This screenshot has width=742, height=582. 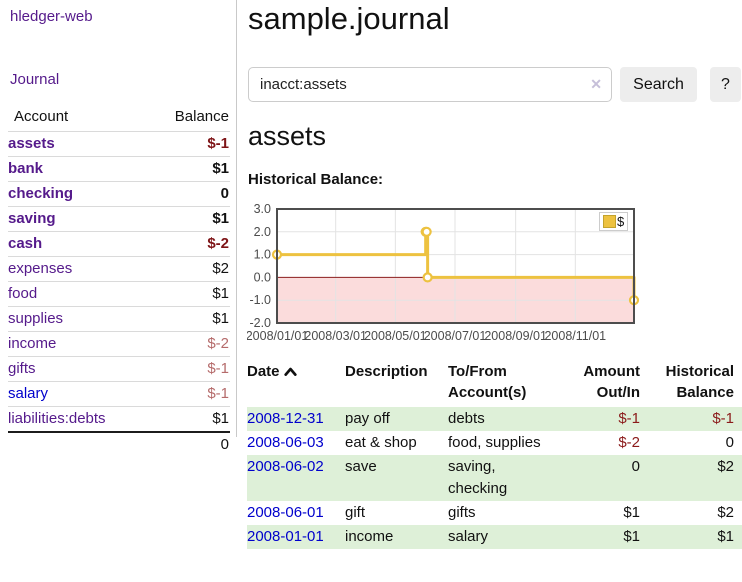 I want to click on account-link-expenses: expenses, so click(x=40, y=268).